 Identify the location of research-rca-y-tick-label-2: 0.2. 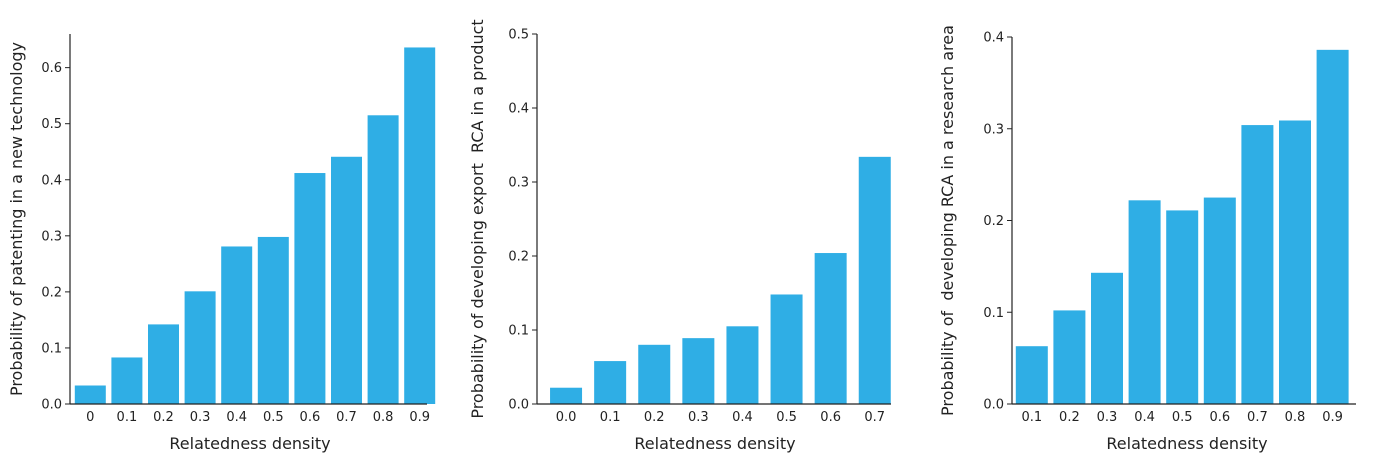
(993, 221).